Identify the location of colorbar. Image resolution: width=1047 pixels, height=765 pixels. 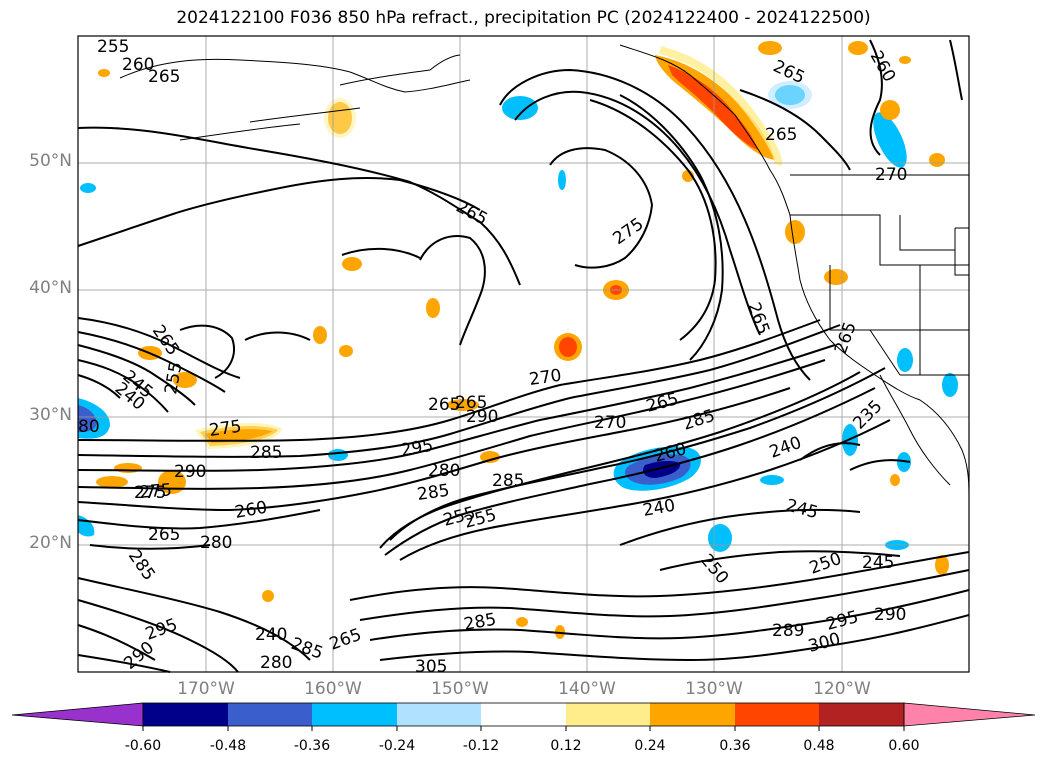
(523, 716).